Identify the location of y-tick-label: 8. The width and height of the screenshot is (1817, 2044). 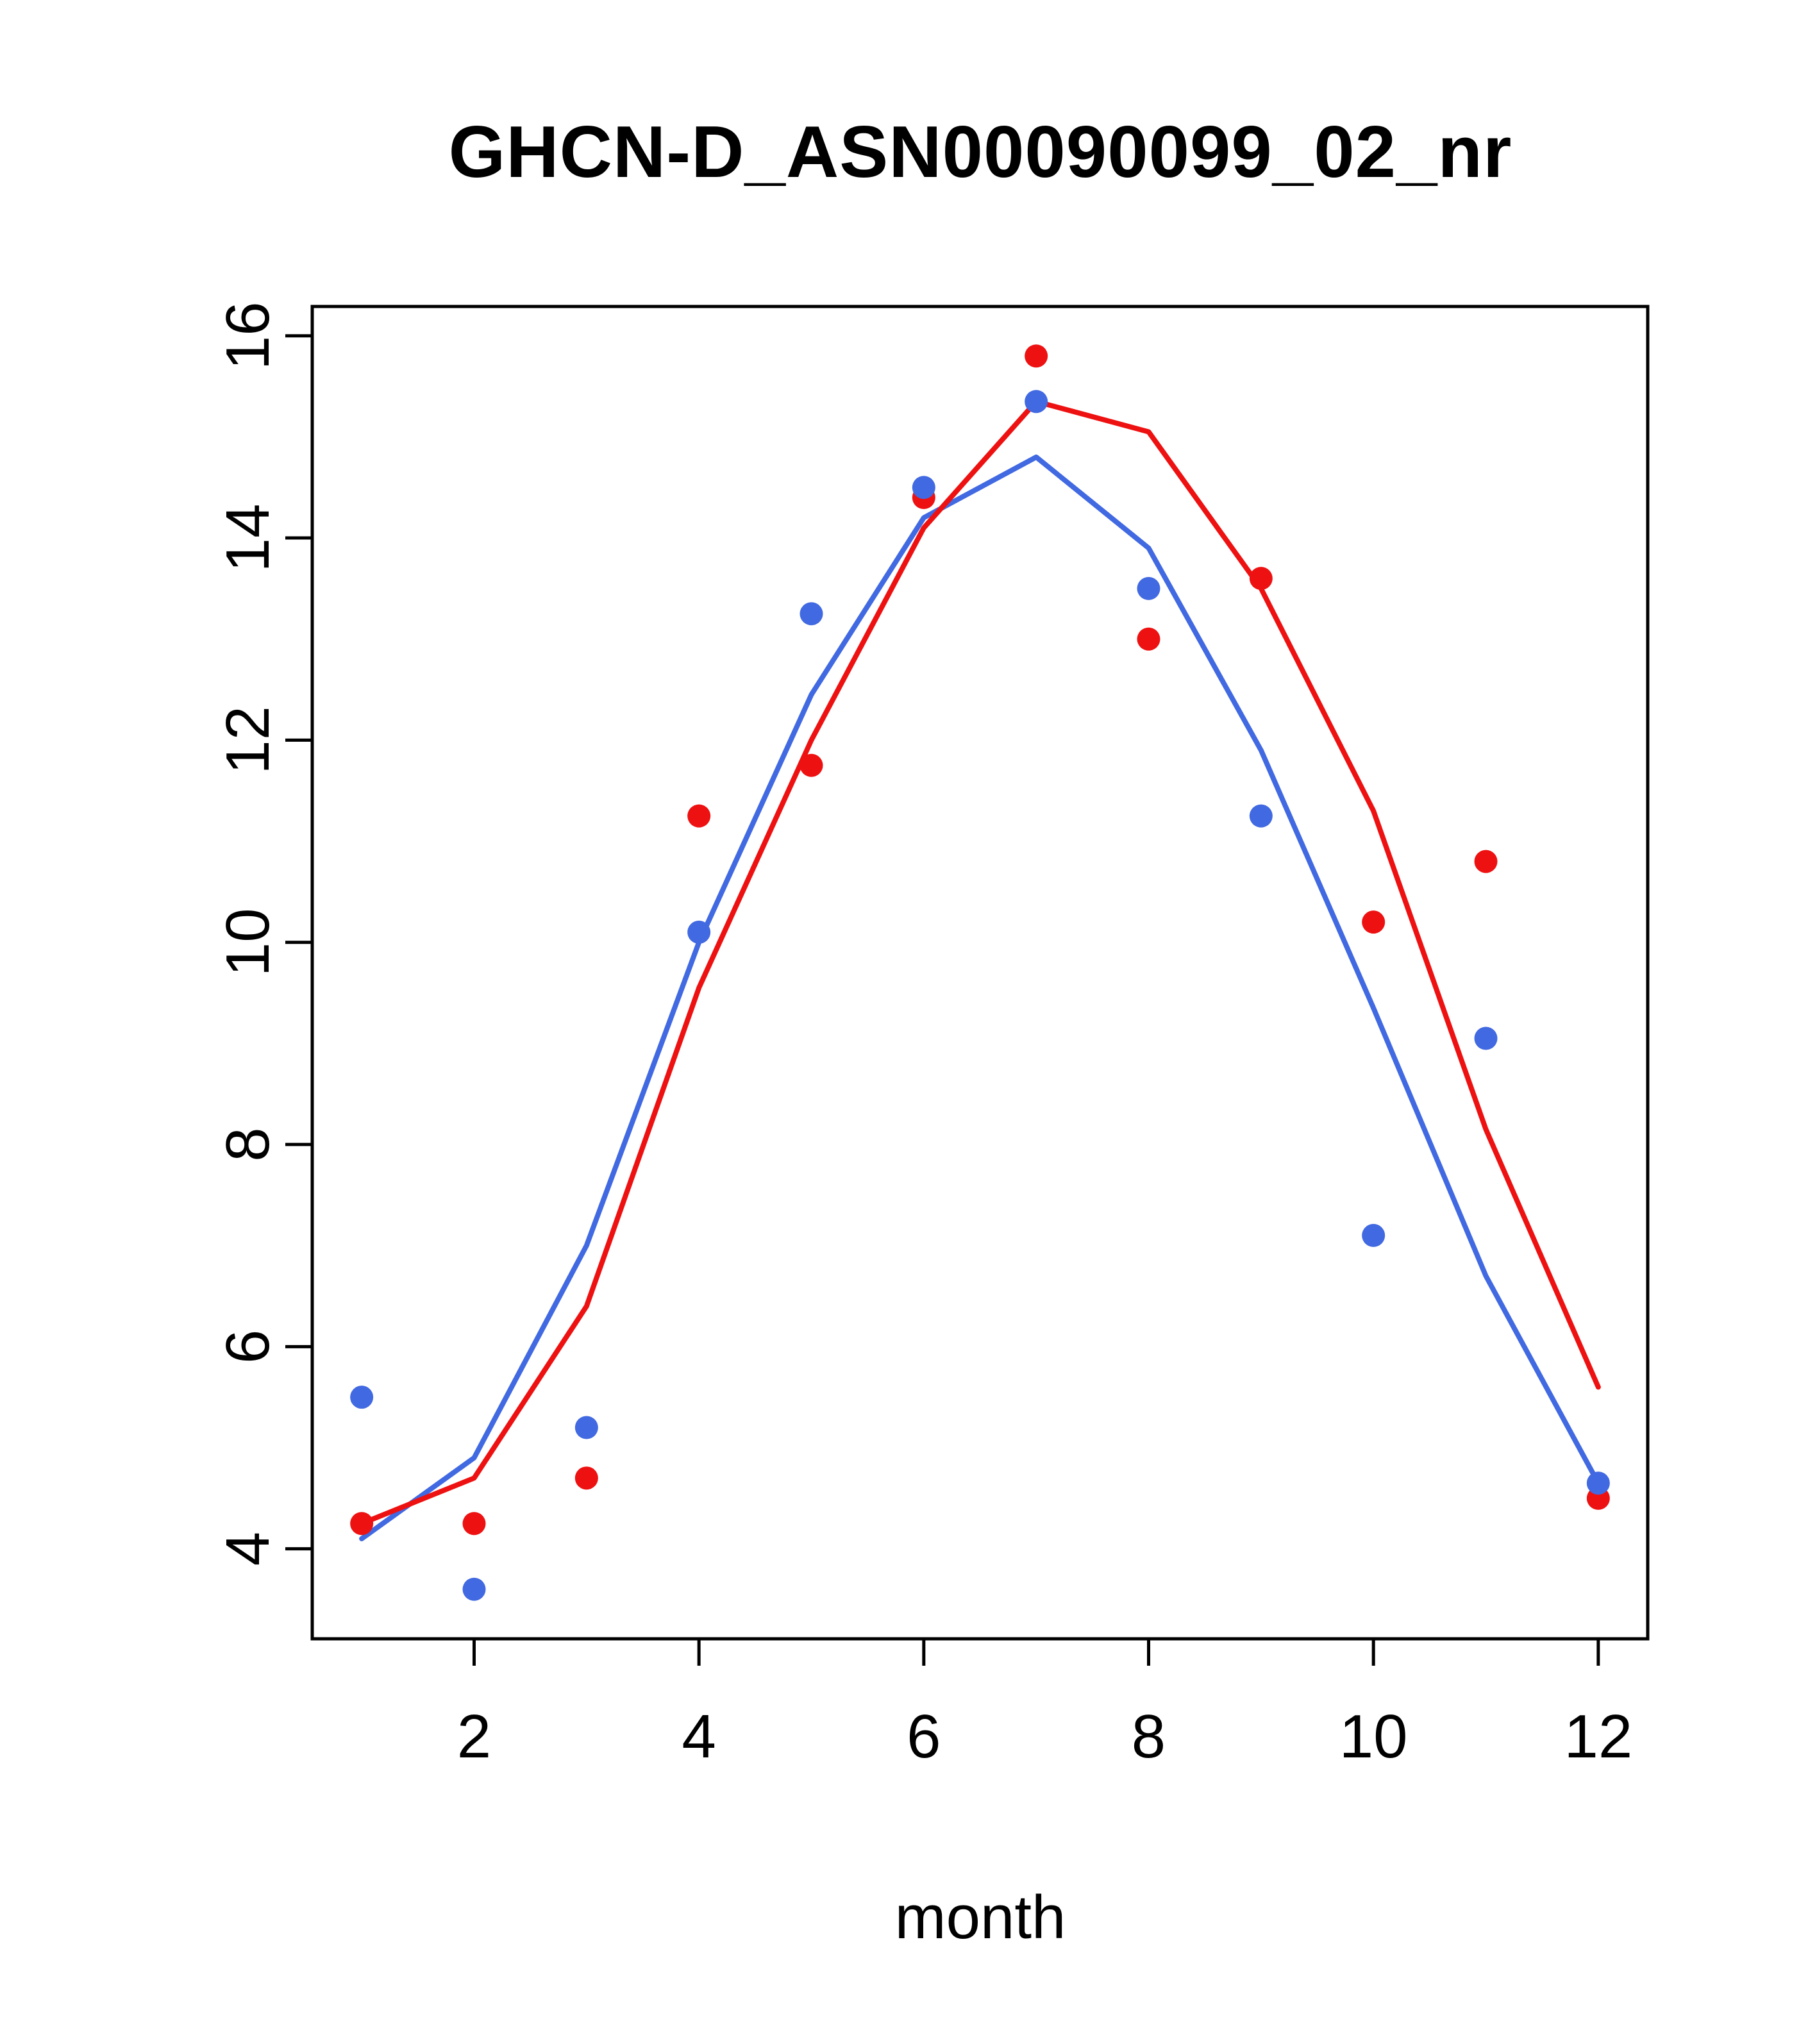
(248, 1144).